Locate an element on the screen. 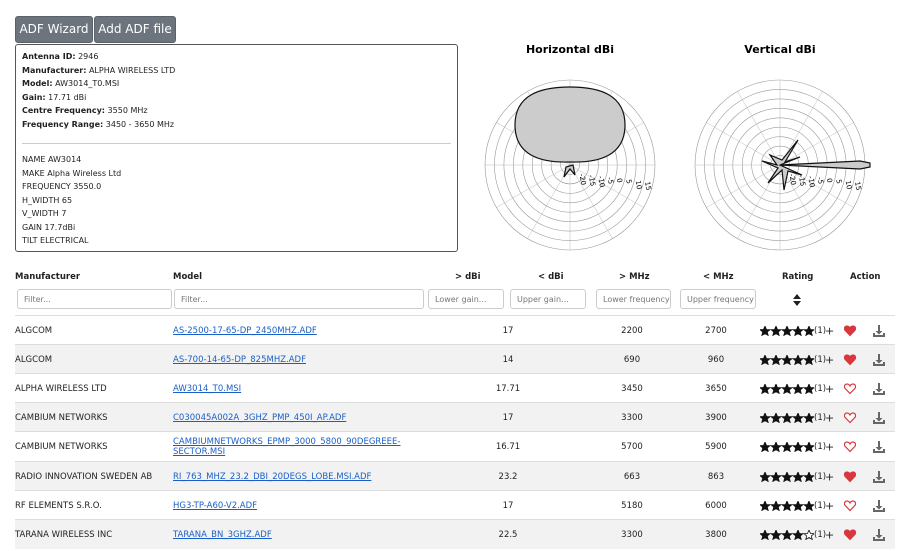 The height and width of the screenshot is (551, 900). field-value: ALPHA WIRELESS LTD is located at coordinates (132, 70).